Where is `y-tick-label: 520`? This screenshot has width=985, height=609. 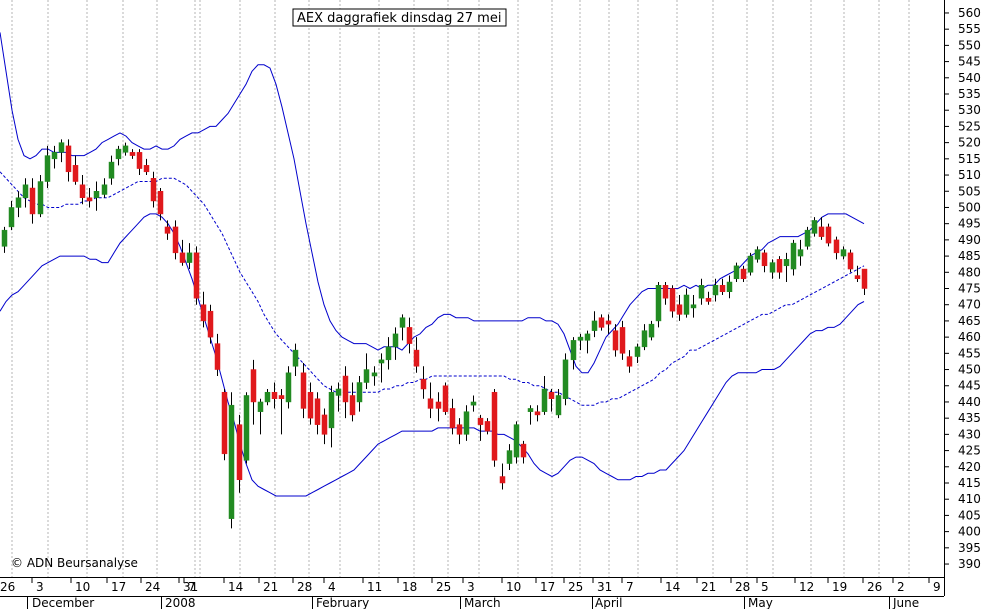 y-tick-label: 520 is located at coordinates (969, 143).